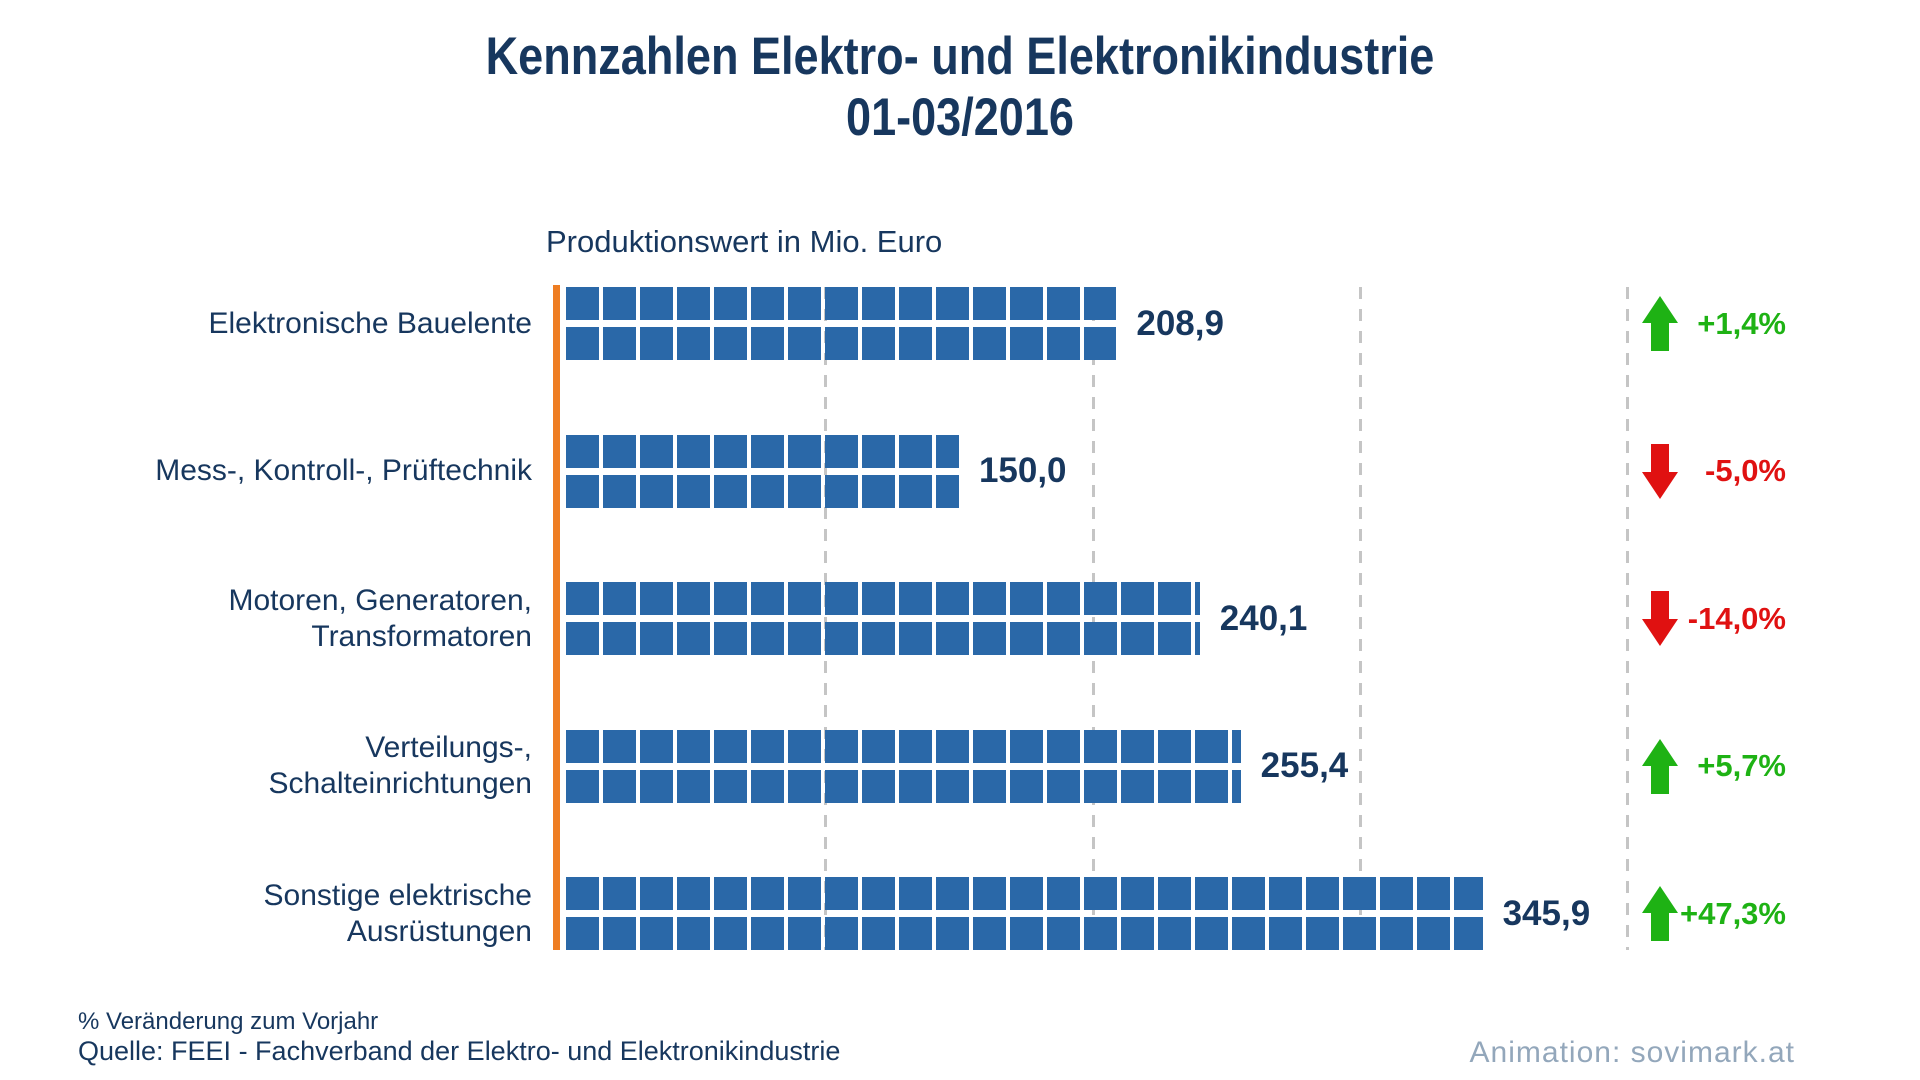  What do you see at coordinates (1741, 323) in the screenshot?
I see `change-percent: +1,4%` at bounding box center [1741, 323].